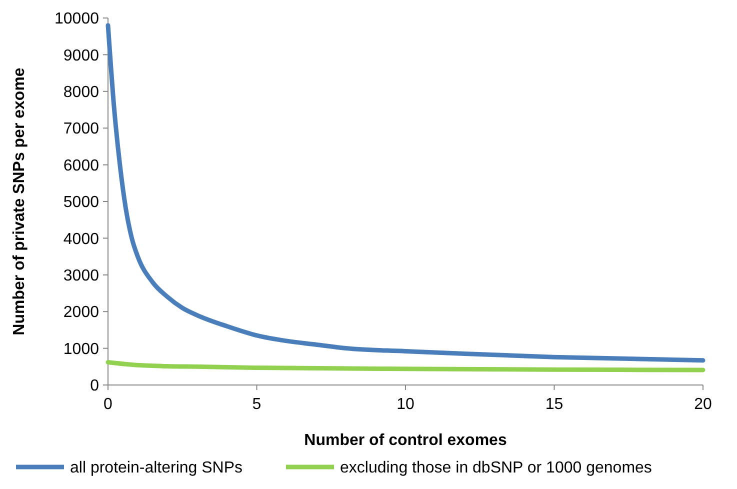 The image size is (737, 489). I want to click on y-tick-label: 5000, so click(81, 203).